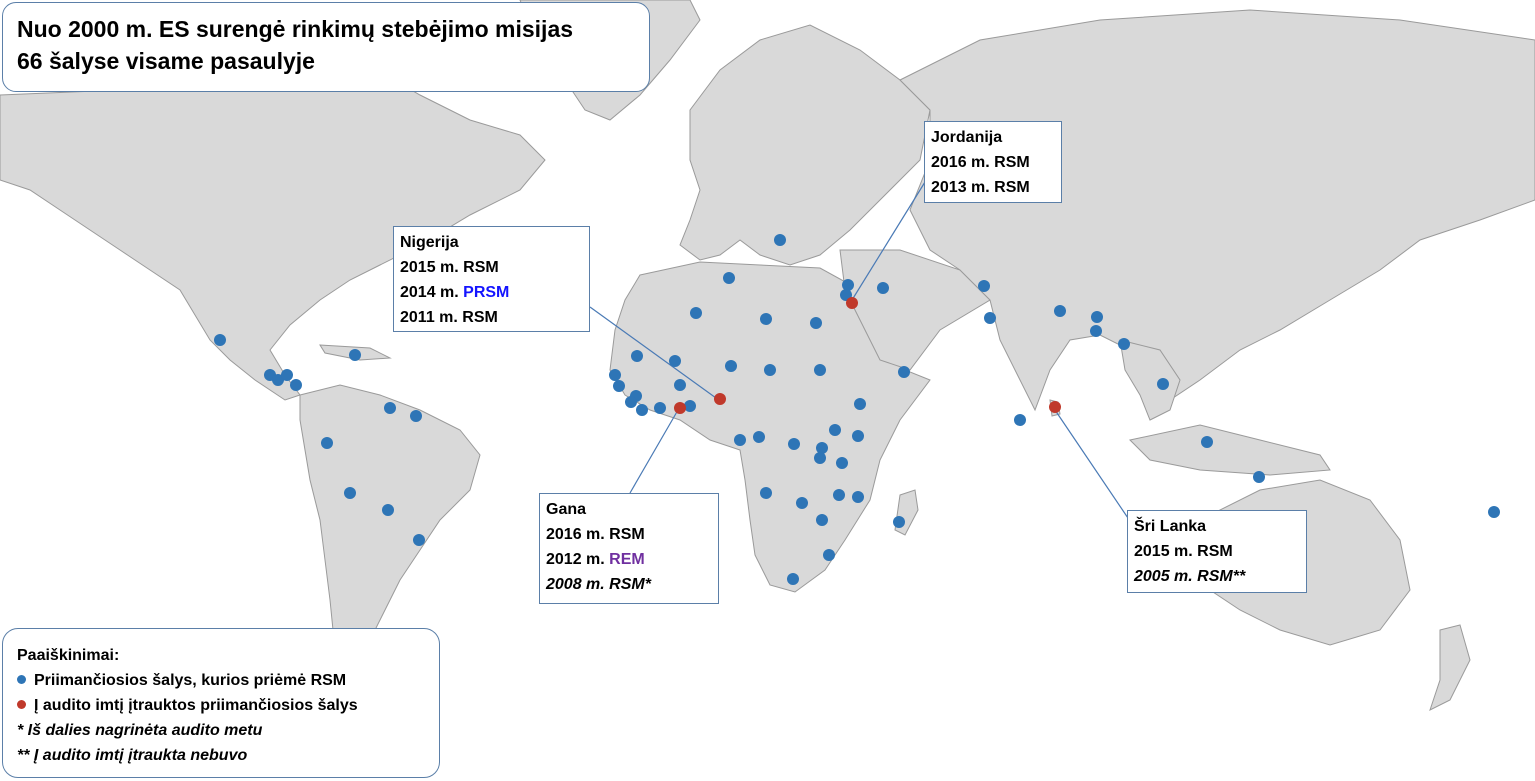 This screenshot has height=781, width=1535. What do you see at coordinates (906, 512) in the screenshot?
I see `land-madagascar` at bounding box center [906, 512].